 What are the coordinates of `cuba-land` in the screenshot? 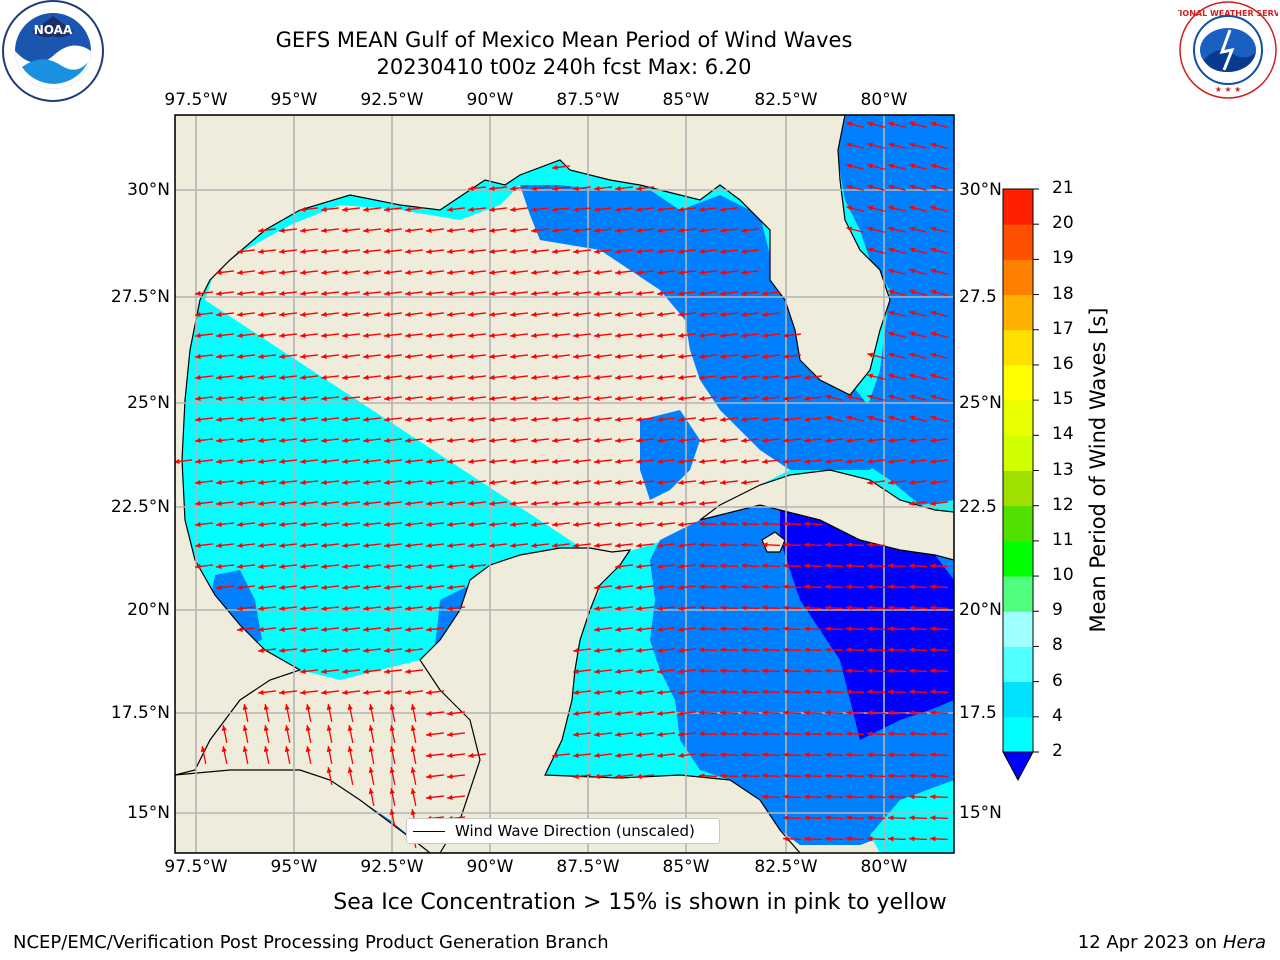 It's located at (826, 515).